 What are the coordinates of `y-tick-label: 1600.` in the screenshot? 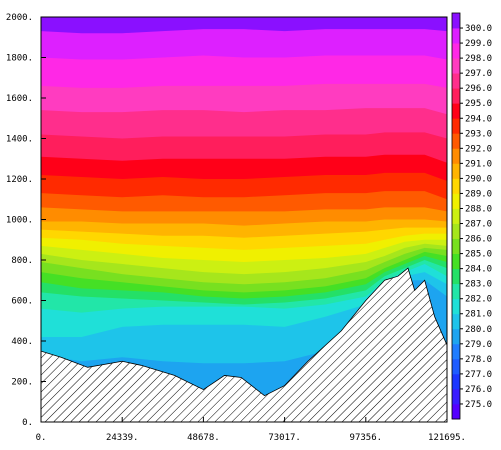 It's located at (19, 99).